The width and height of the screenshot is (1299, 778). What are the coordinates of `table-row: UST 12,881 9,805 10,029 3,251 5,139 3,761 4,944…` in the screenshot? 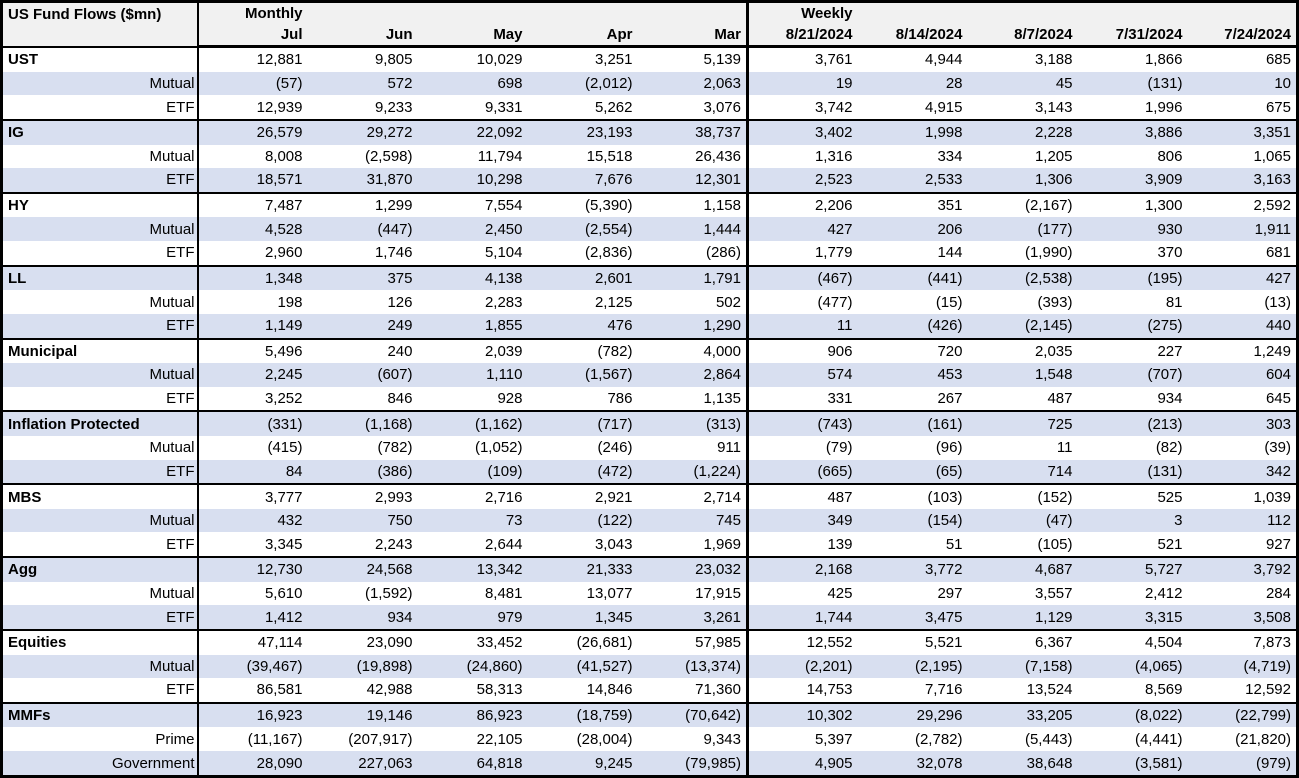 It's located at (649, 58).